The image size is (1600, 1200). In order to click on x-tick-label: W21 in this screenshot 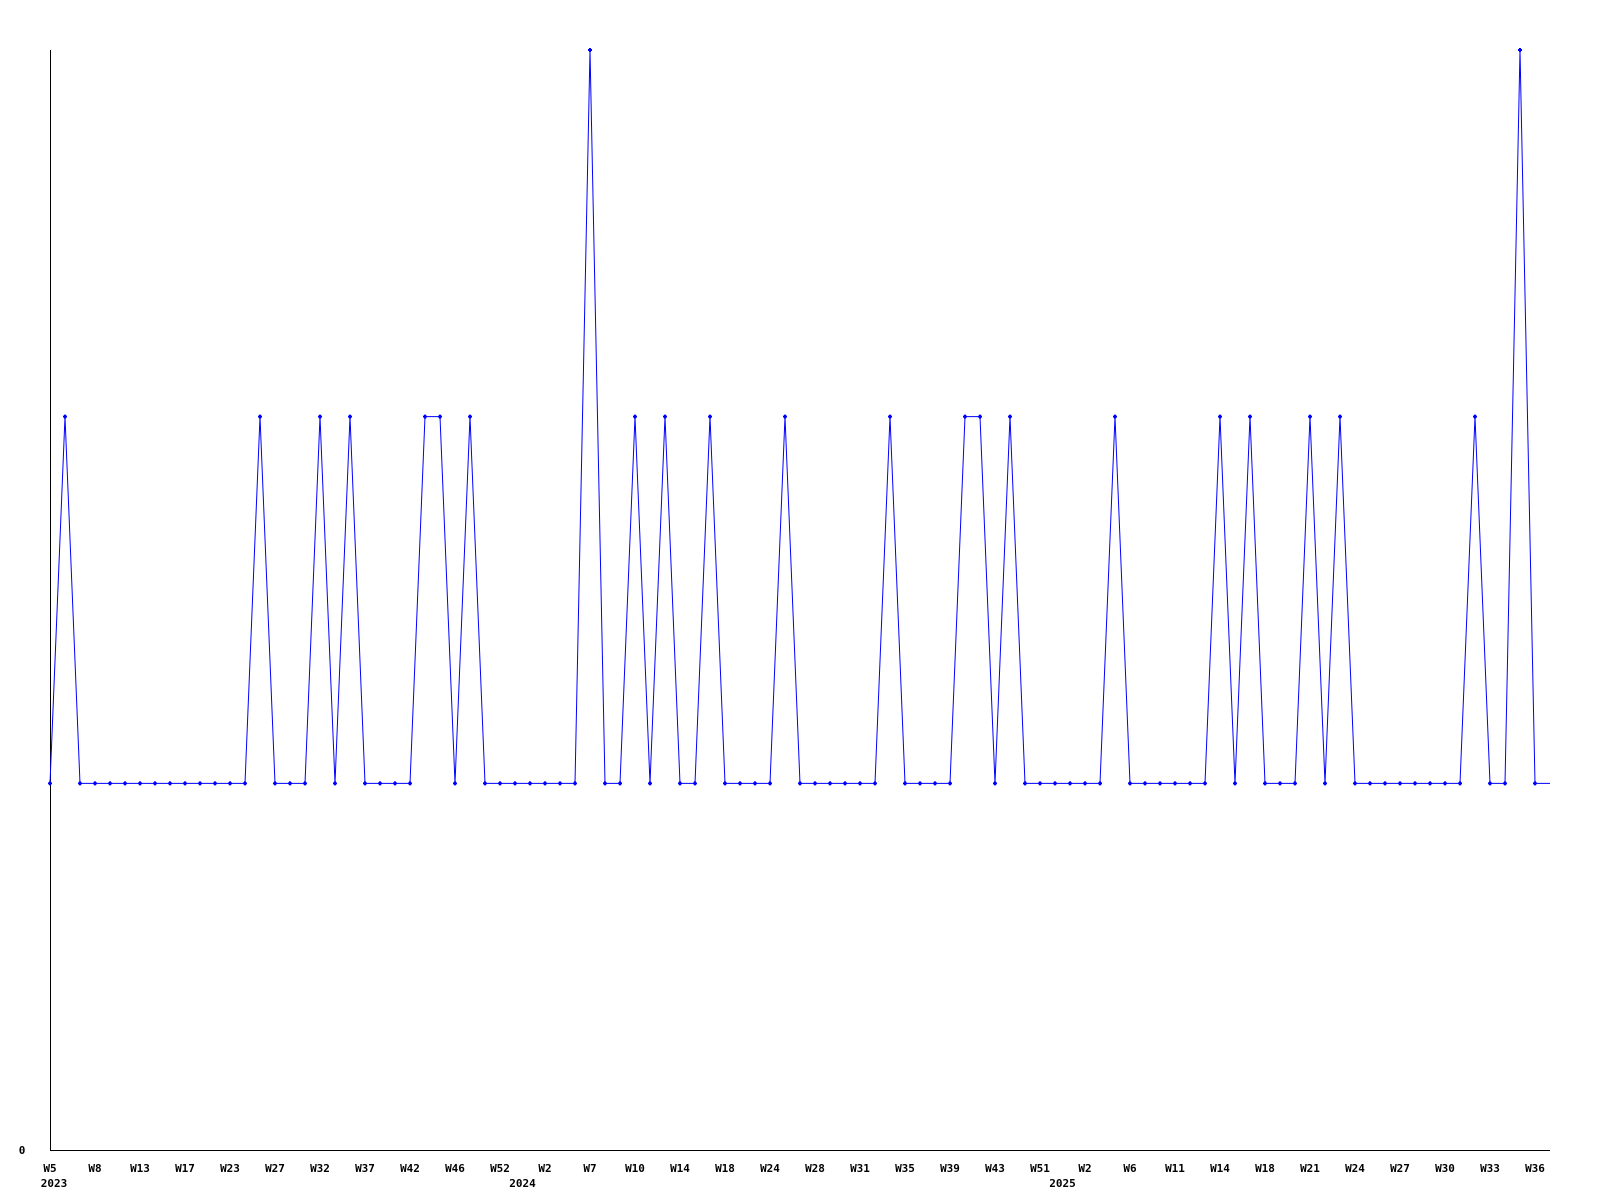, I will do `click(1310, 1168)`.